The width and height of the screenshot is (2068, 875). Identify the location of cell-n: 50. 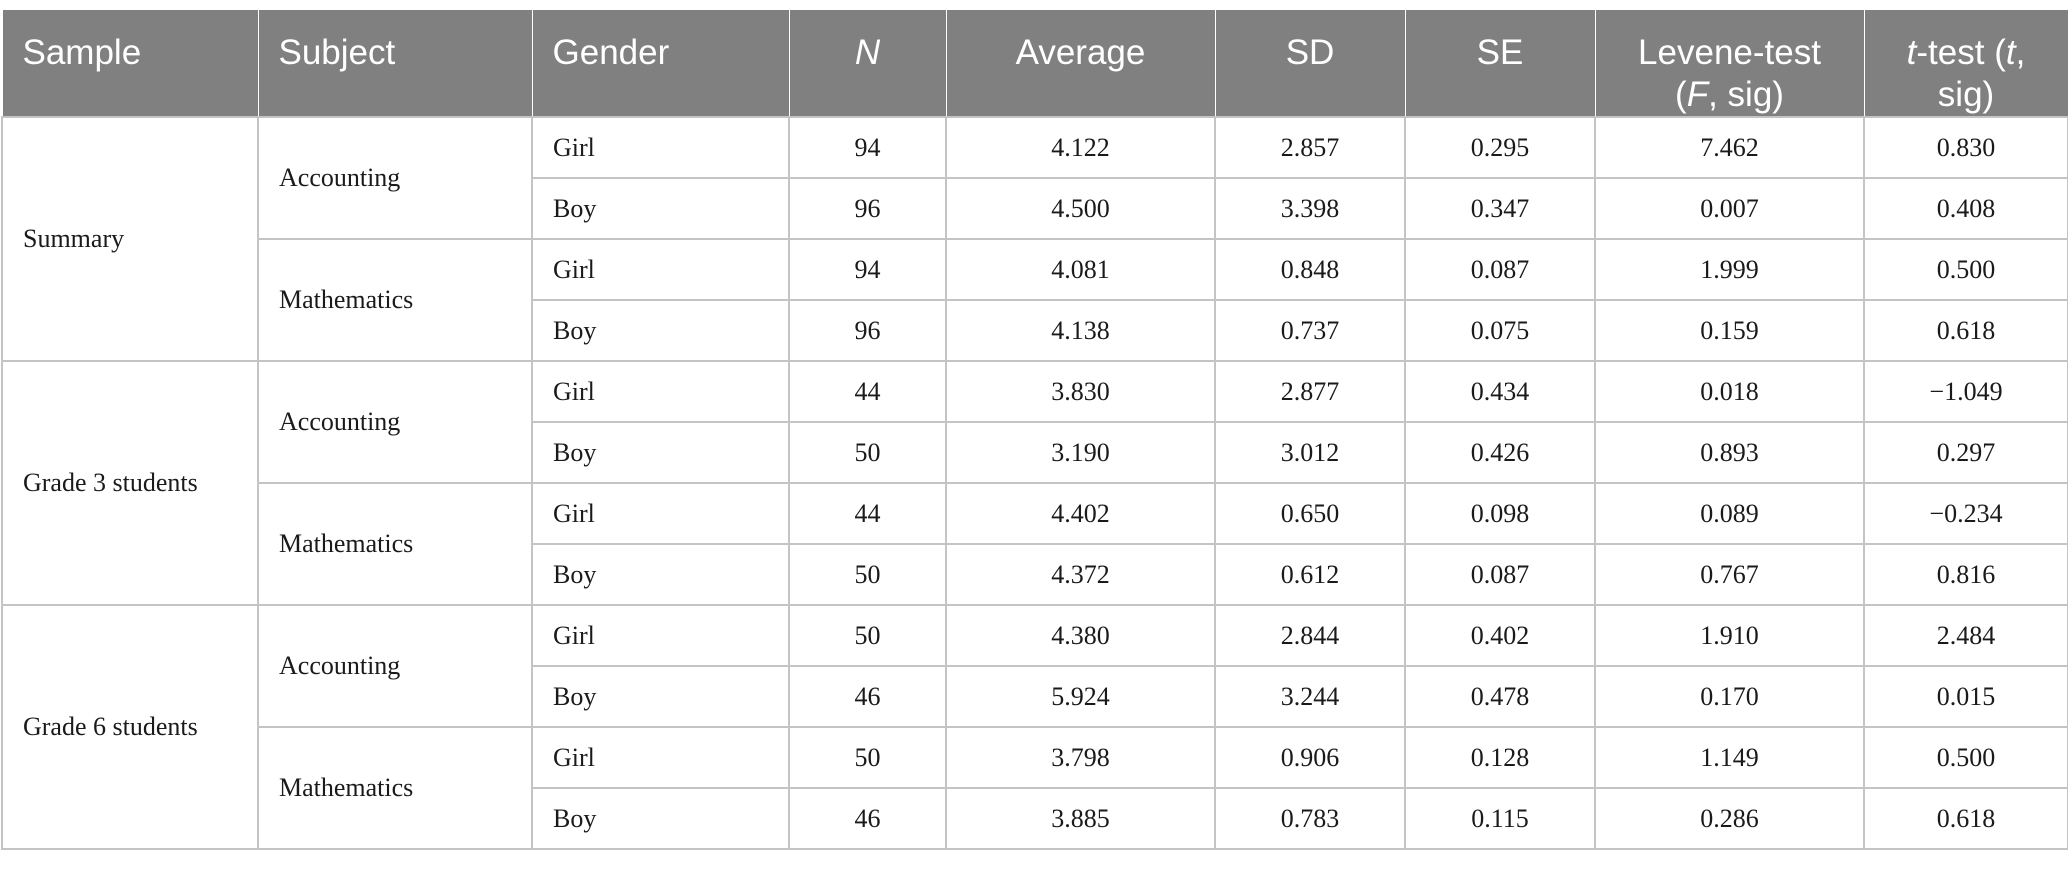
(867, 574).